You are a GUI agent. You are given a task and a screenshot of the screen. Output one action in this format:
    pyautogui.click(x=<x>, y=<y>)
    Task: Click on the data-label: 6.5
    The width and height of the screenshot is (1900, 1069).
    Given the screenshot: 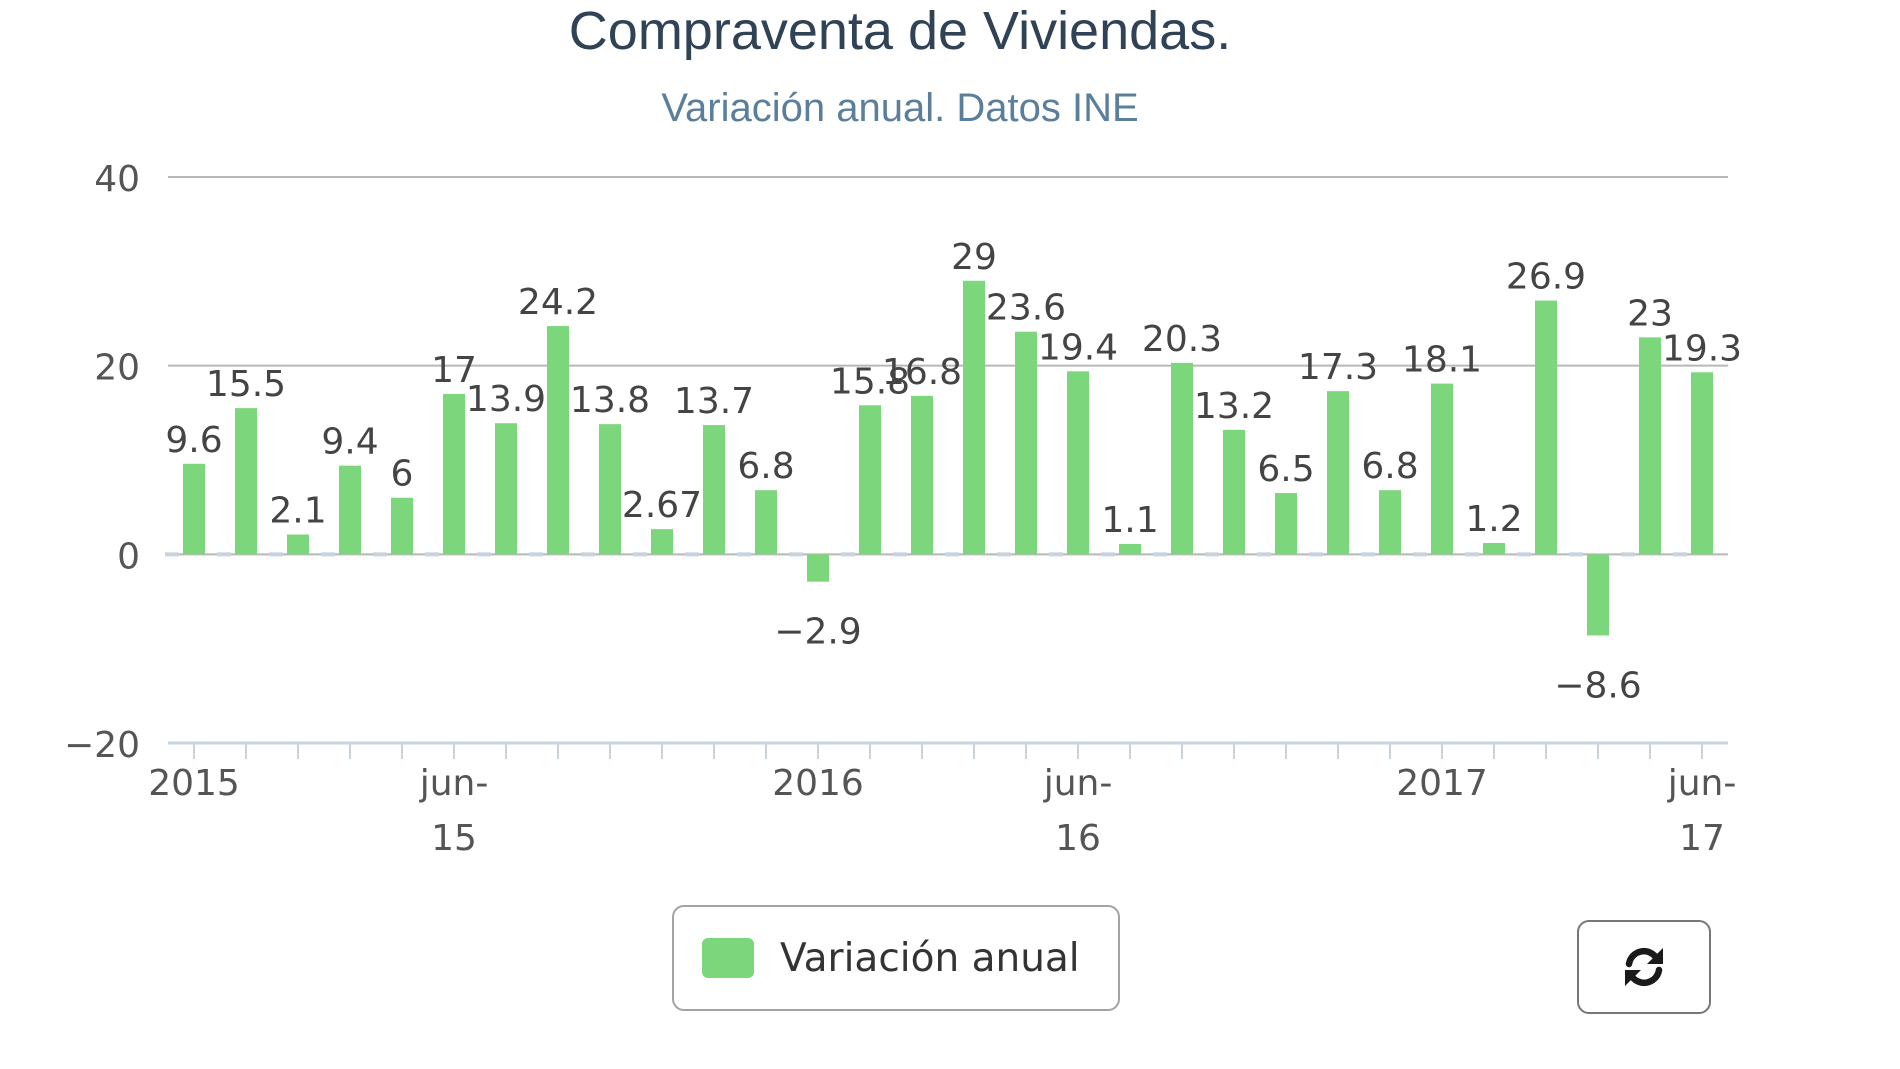 What is the action you would take?
    pyautogui.click(x=1285, y=469)
    